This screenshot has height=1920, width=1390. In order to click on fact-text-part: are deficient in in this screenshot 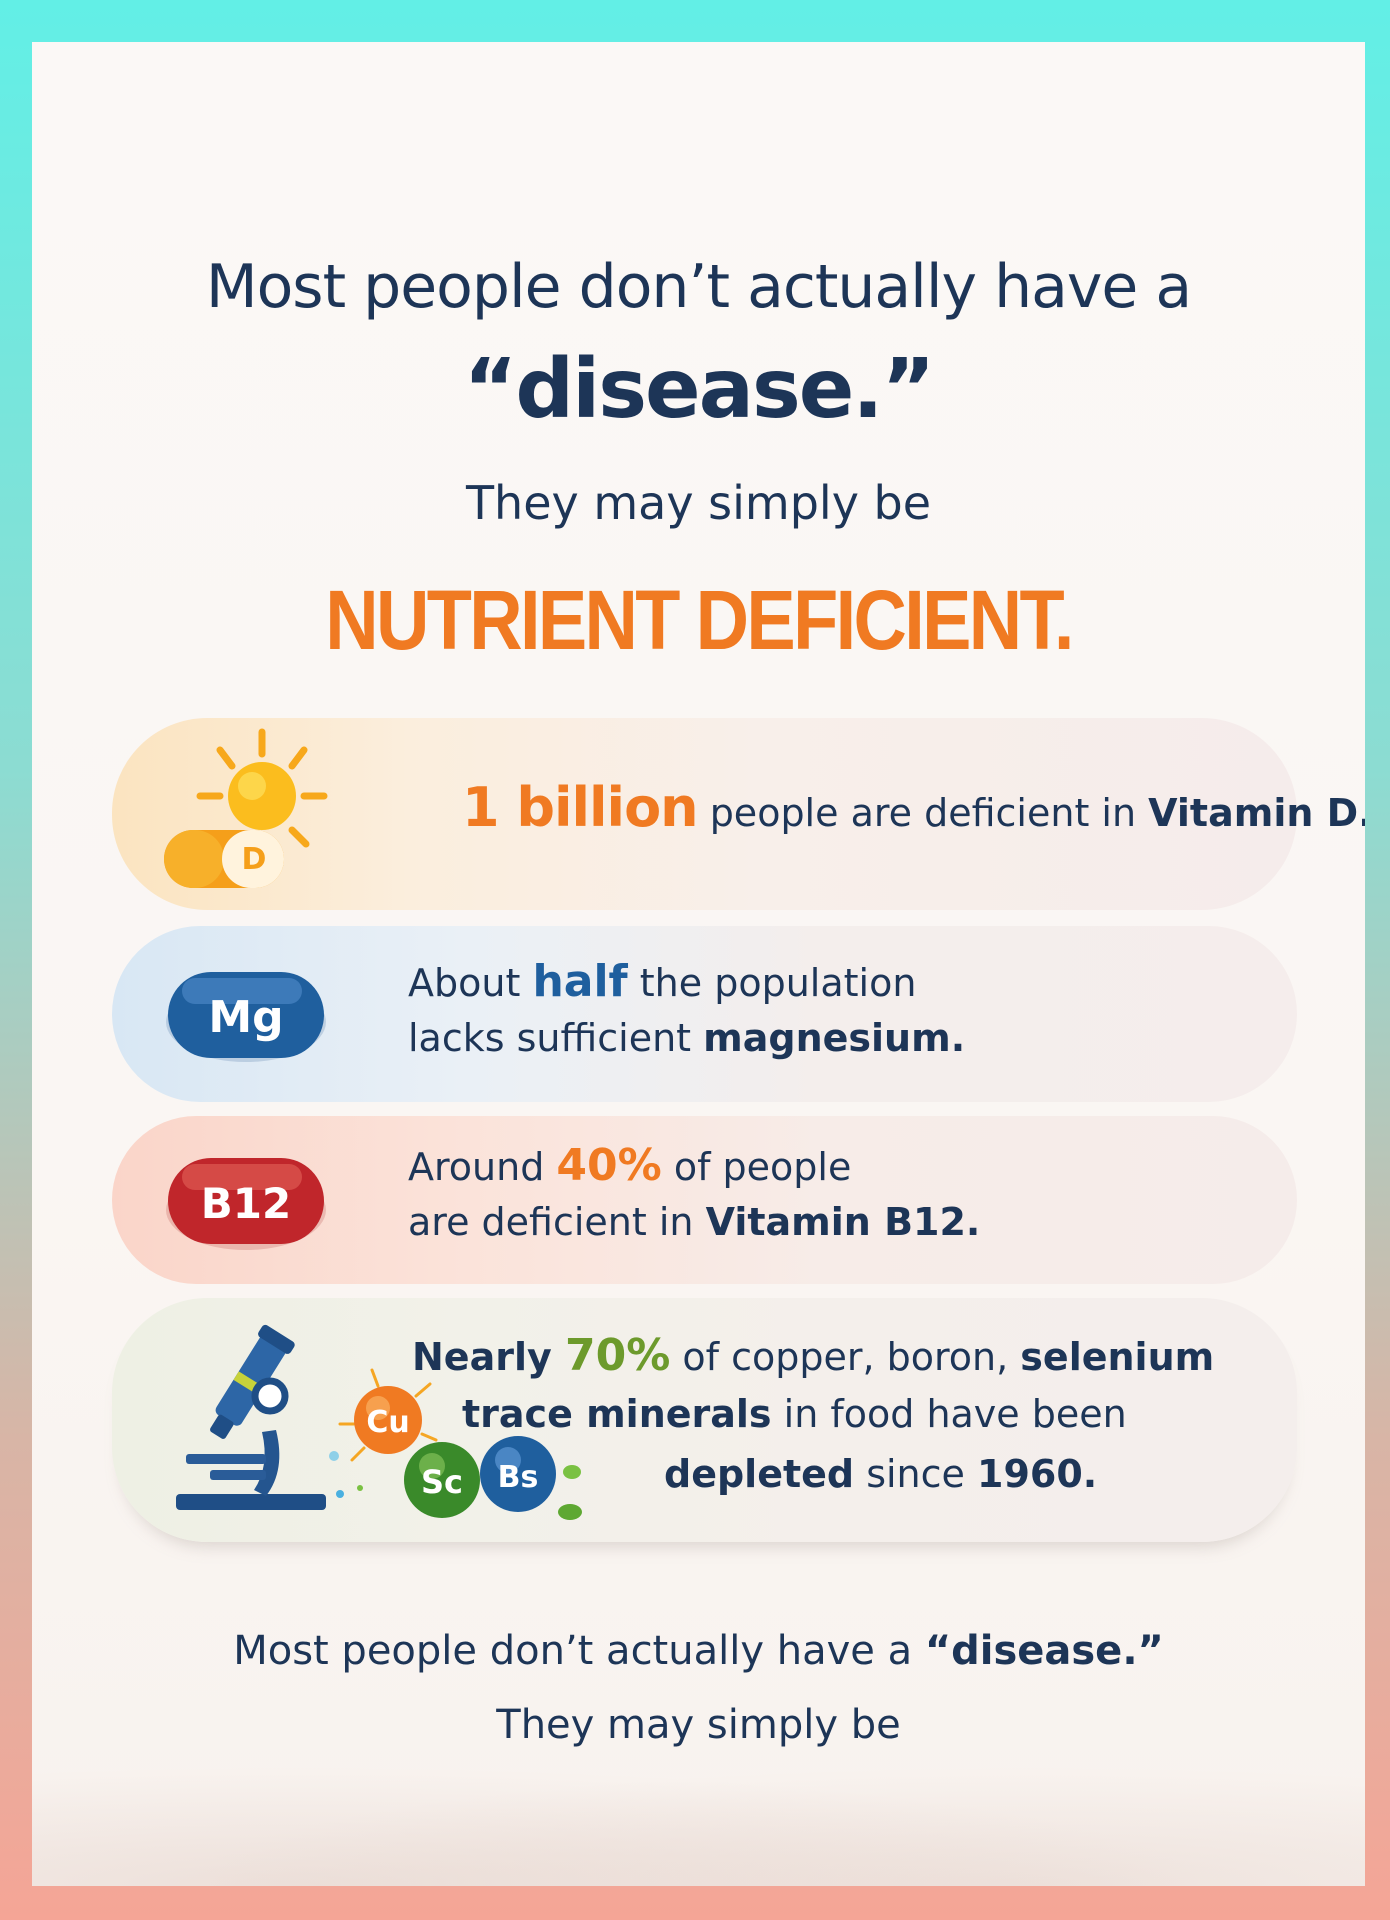, I will do `click(557, 1222)`.